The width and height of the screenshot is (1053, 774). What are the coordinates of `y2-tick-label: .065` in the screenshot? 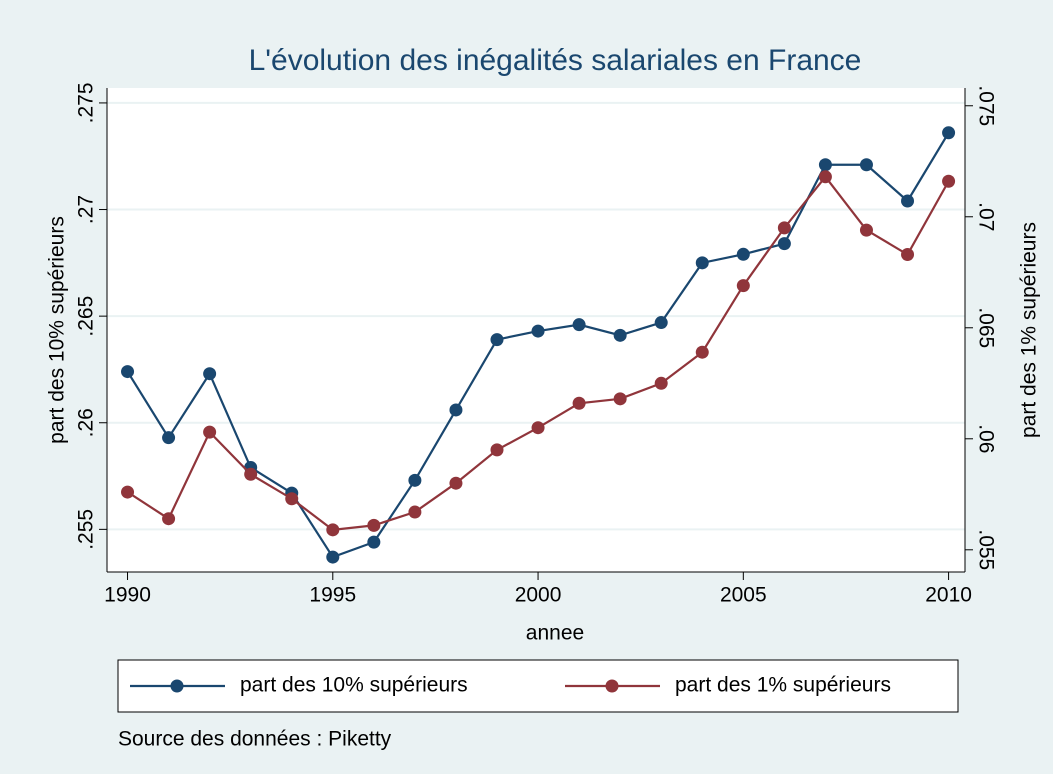 It's located at (985, 327).